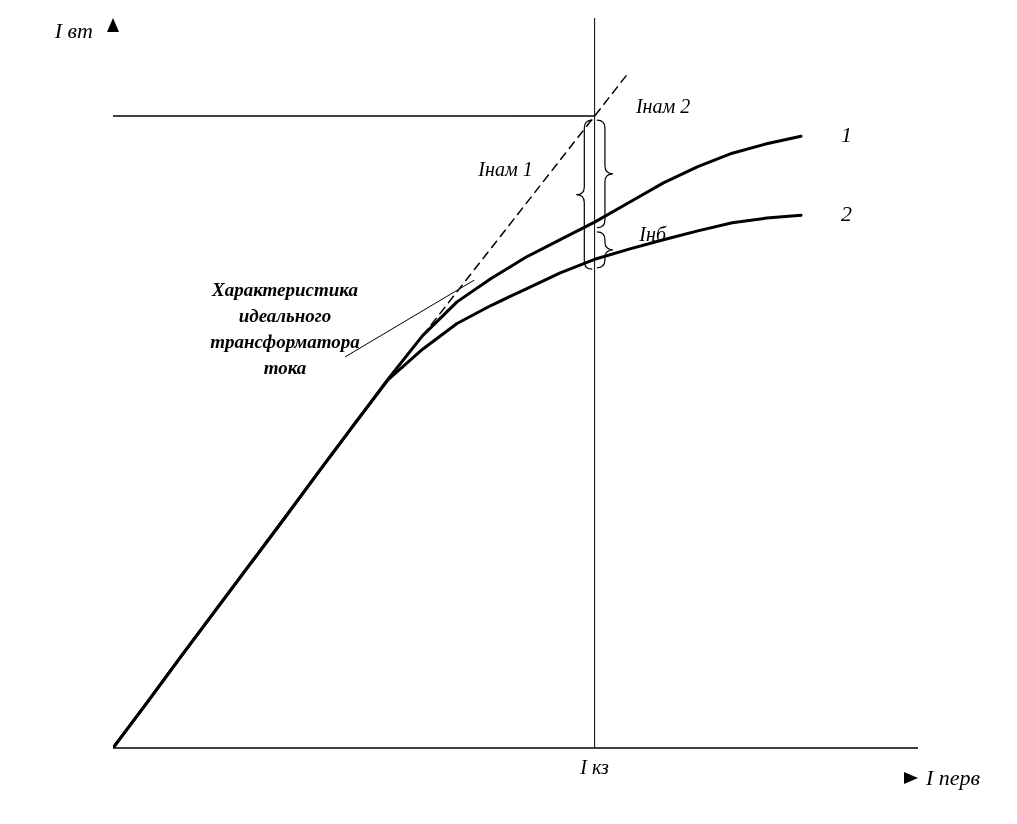 Image resolution: width=1017 pixels, height=824 pixels. What do you see at coordinates (662, 106) in the screenshot?
I see `annotation: Iнам 2` at bounding box center [662, 106].